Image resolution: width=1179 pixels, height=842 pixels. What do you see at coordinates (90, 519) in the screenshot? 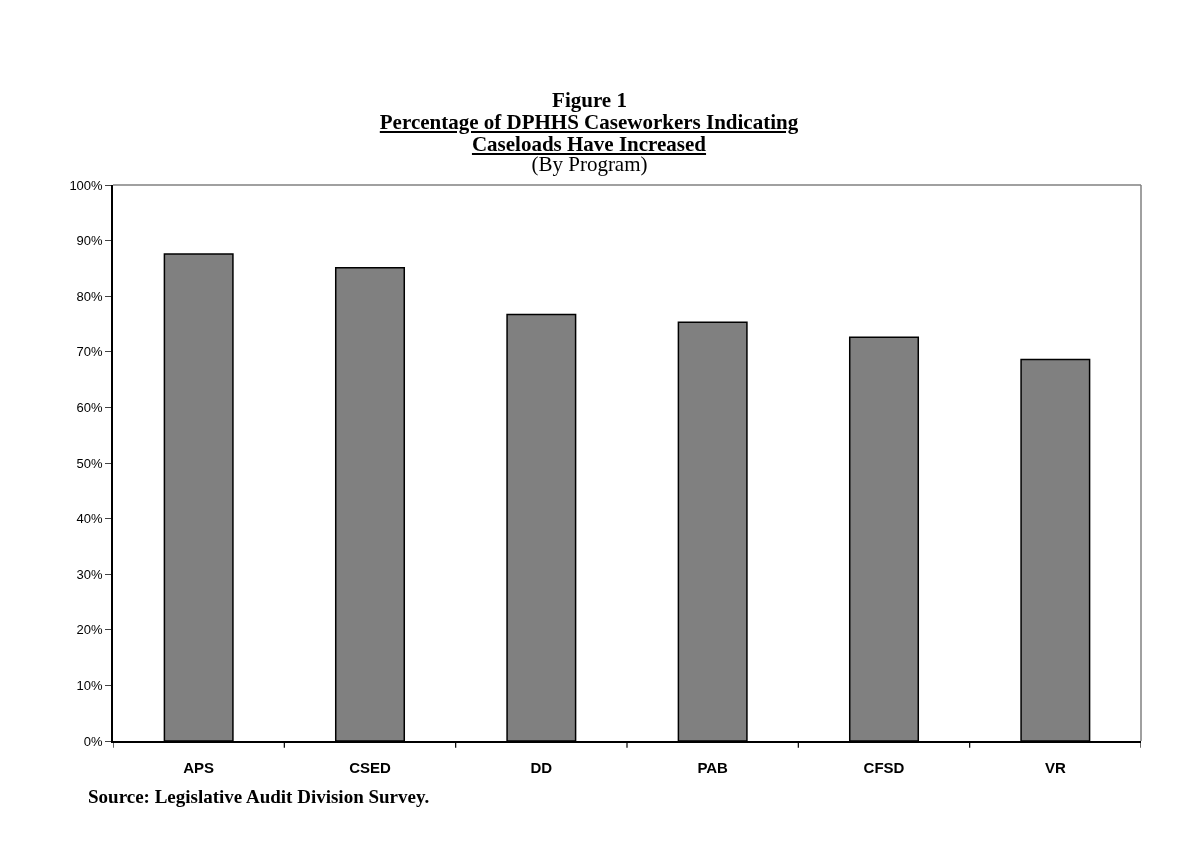
I see `y-tick-label: 40%` at bounding box center [90, 519].